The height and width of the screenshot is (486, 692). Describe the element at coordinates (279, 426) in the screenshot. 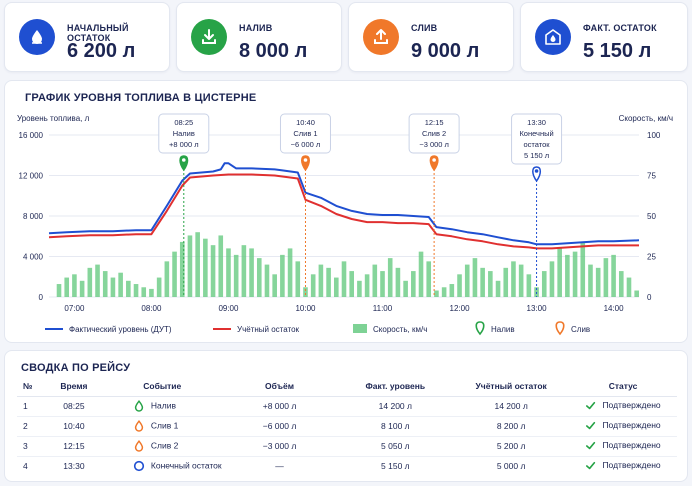

I see `cell-volume: −6 000 л` at that location.